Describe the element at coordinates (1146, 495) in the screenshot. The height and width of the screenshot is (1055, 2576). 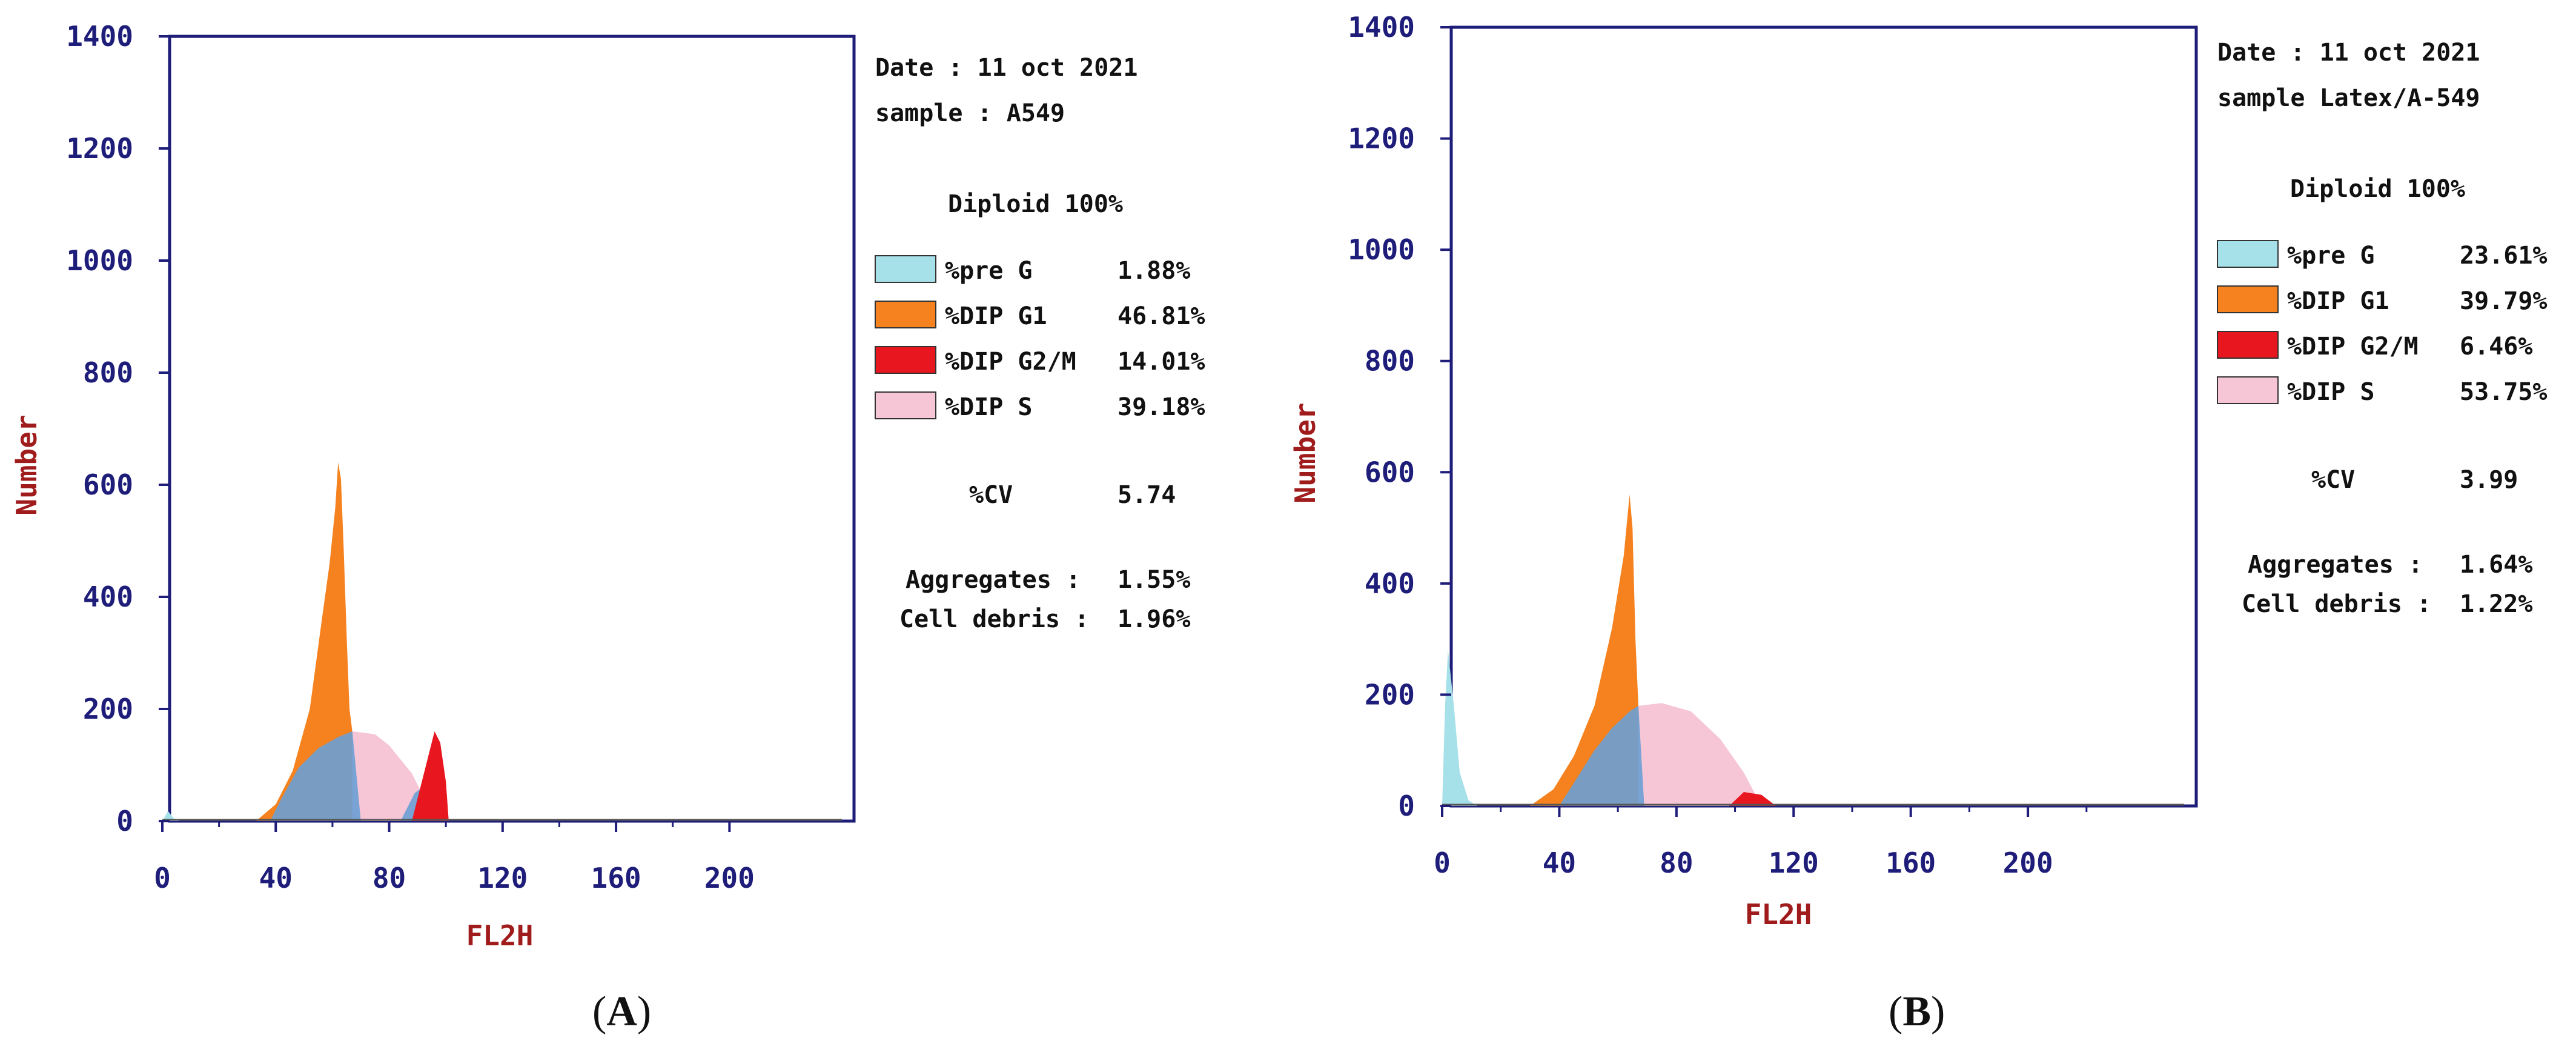
I see `cv-value: 5.74` at that location.